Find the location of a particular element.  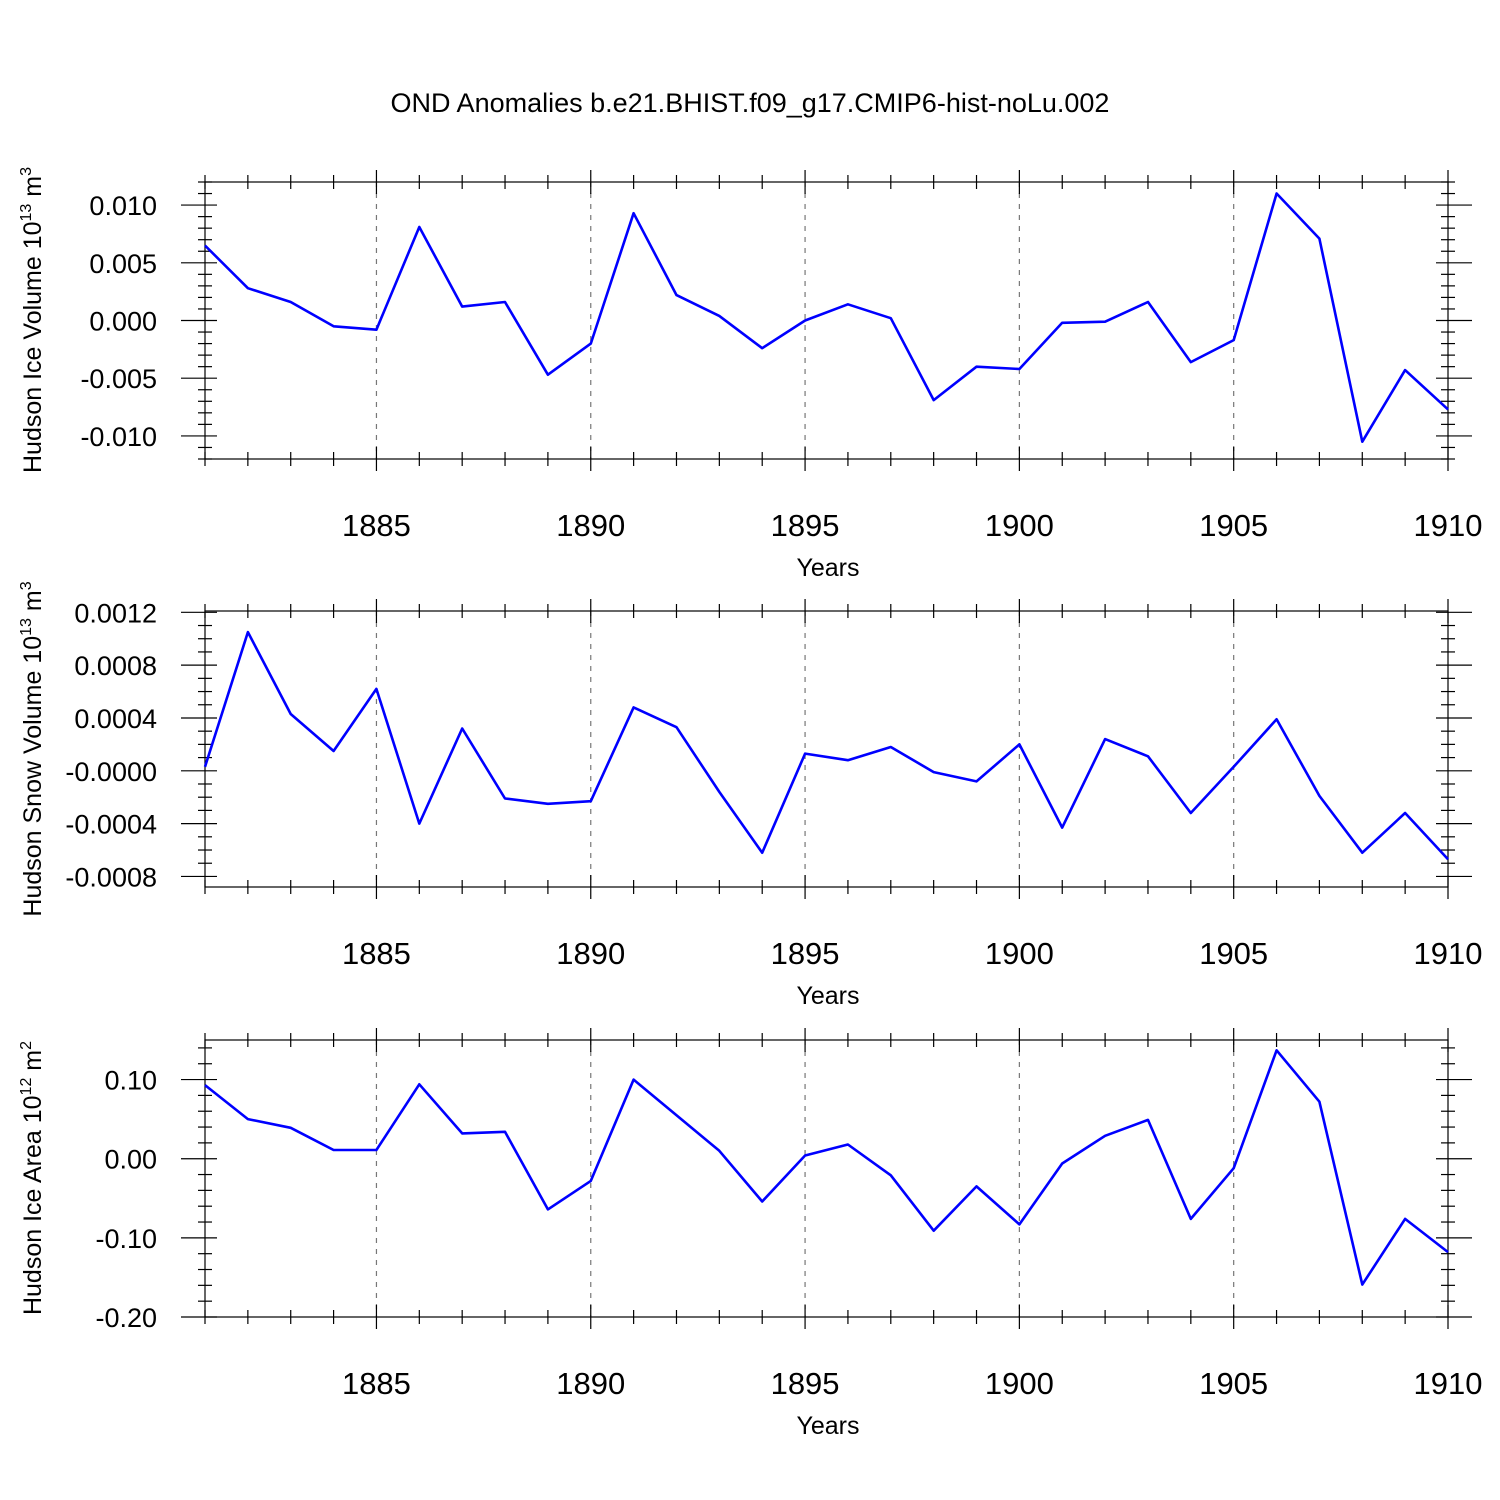

y-axis-label-text: Hudson Ice Area 10 is located at coordinates (33, 1205).